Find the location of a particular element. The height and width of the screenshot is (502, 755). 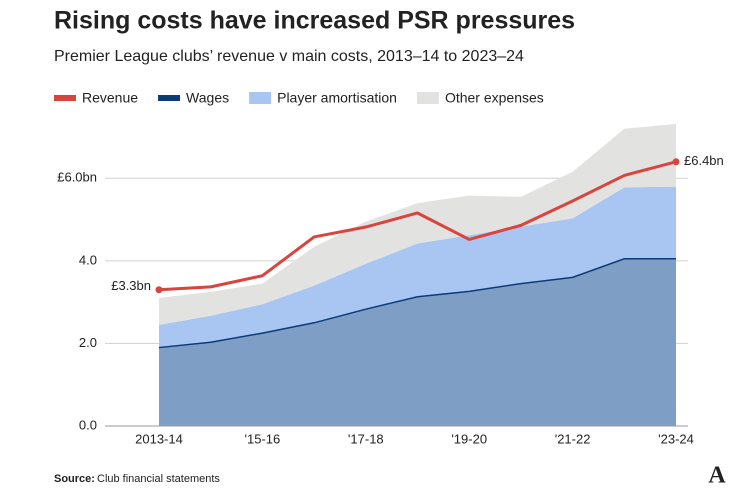

x-tick-label: 2013-14 is located at coordinates (159, 438).